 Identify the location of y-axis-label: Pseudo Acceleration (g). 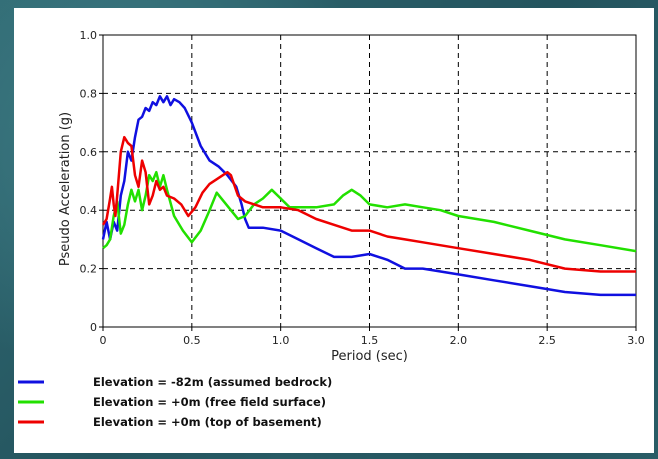
(65, 189).